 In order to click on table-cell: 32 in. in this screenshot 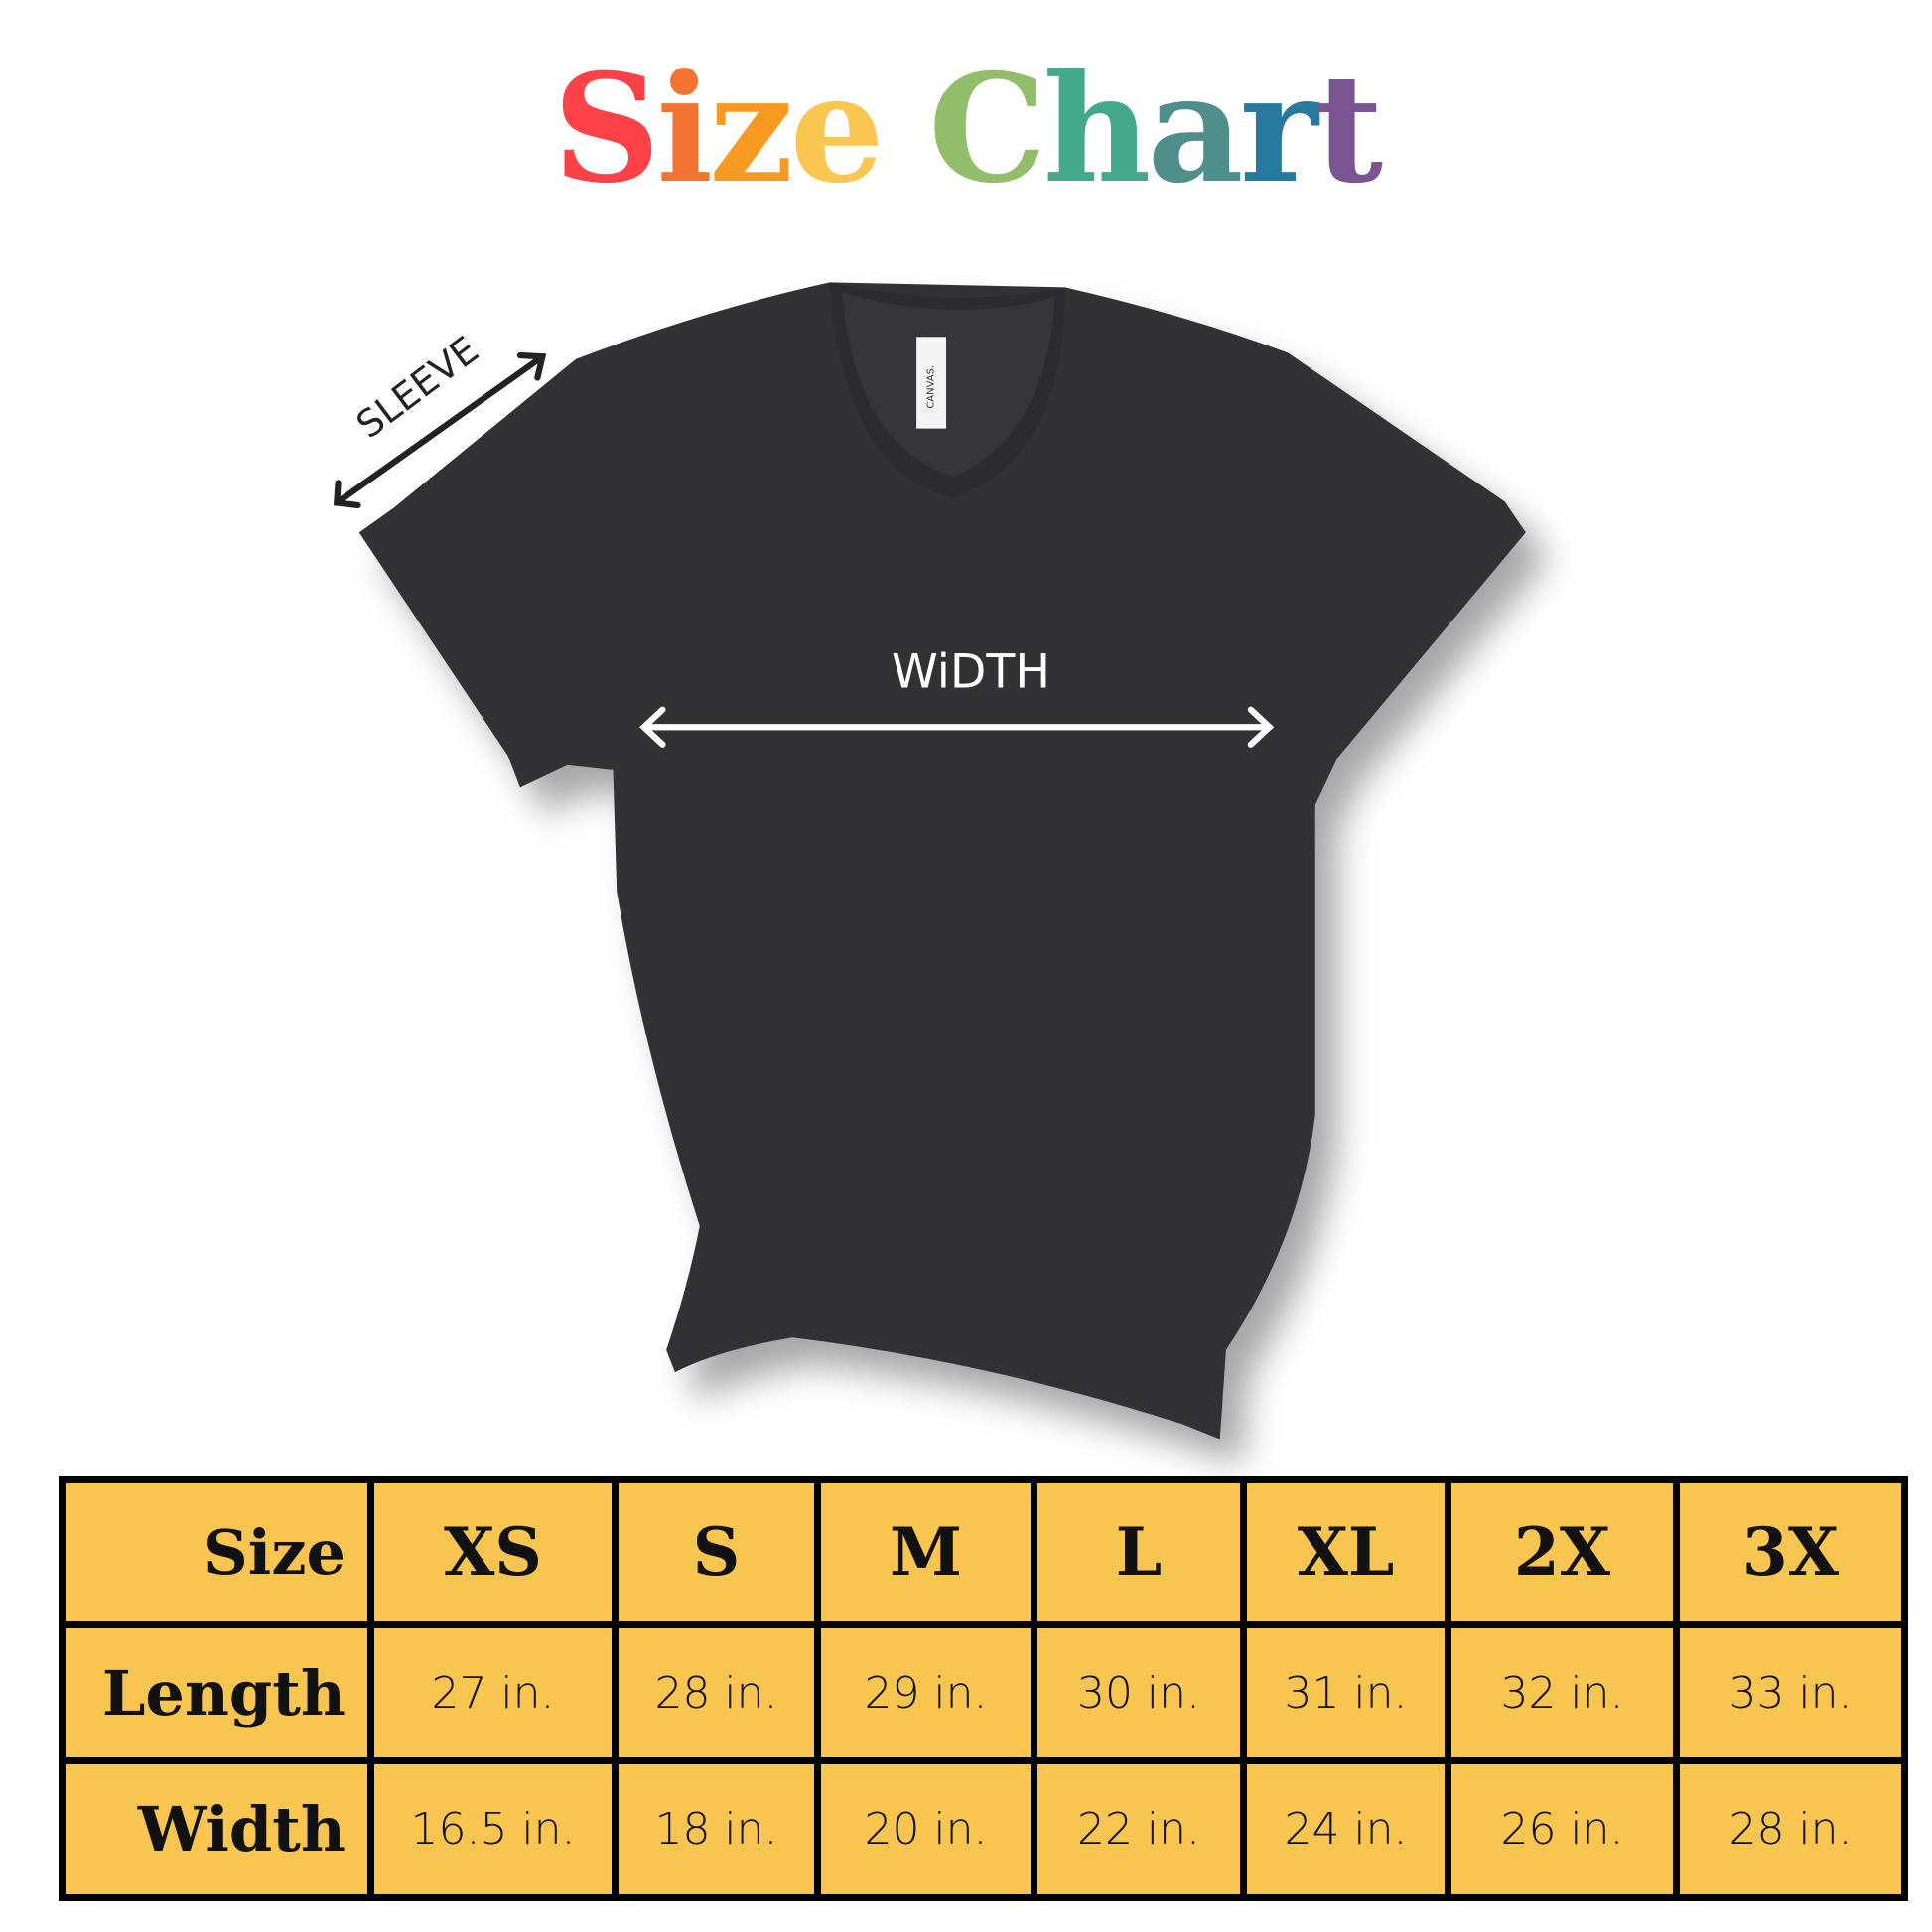, I will do `click(1563, 1693)`.